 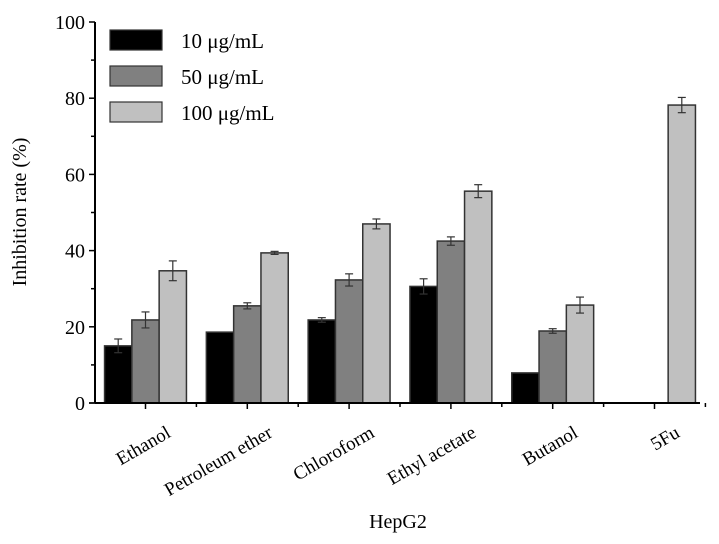 What do you see at coordinates (144, 446) in the screenshot?
I see `x-tick-label: Ethanol` at bounding box center [144, 446].